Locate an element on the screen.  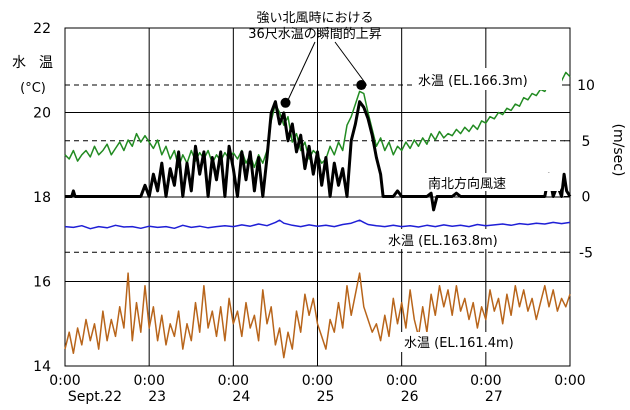
y-left-tick-2: 18 is located at coordinates (42, 198).